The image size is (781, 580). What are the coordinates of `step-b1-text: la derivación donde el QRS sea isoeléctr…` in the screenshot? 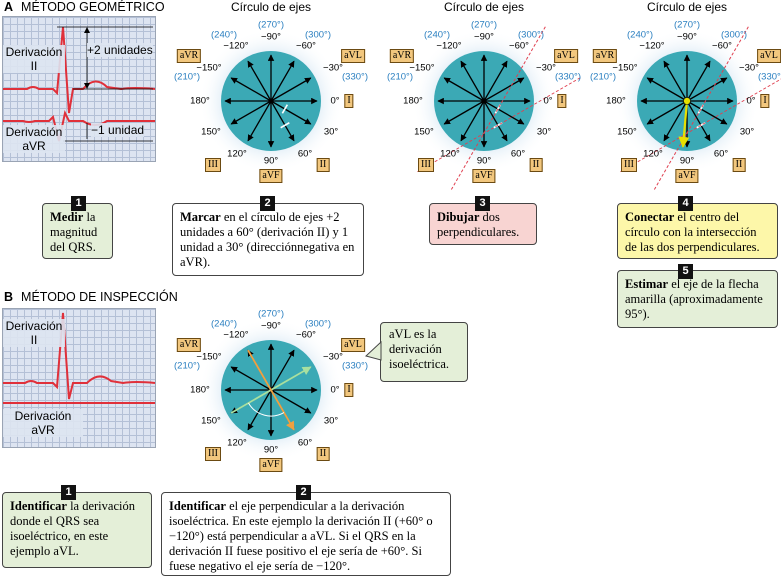 It's located at (72, 528).